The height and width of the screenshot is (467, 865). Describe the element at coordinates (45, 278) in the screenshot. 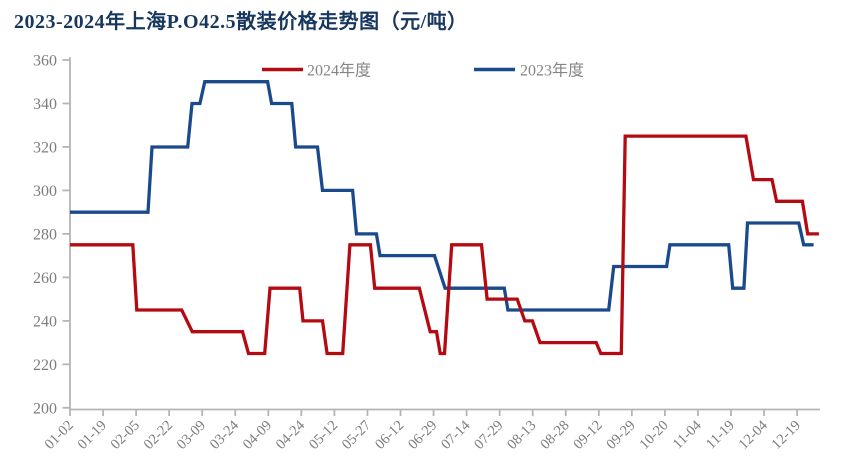

I see `y-axis-tick-label: 260` at that location.